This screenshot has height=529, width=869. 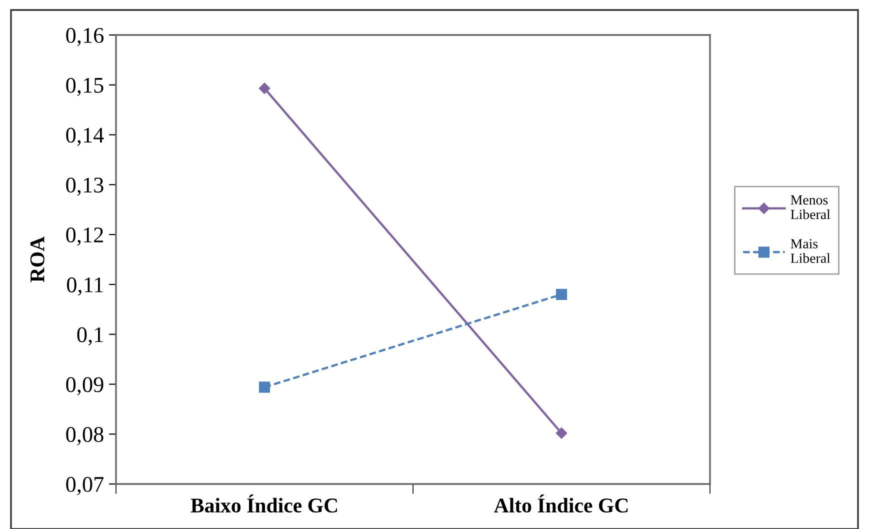 I want to click on legend-label: Mais Liberal, so click(x=810, y=251).